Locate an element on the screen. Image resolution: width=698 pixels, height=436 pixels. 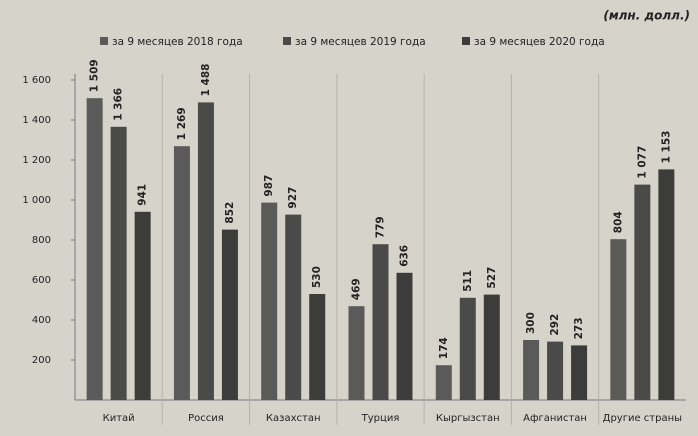
value-label: 527 is located at coordinates (492, 278).